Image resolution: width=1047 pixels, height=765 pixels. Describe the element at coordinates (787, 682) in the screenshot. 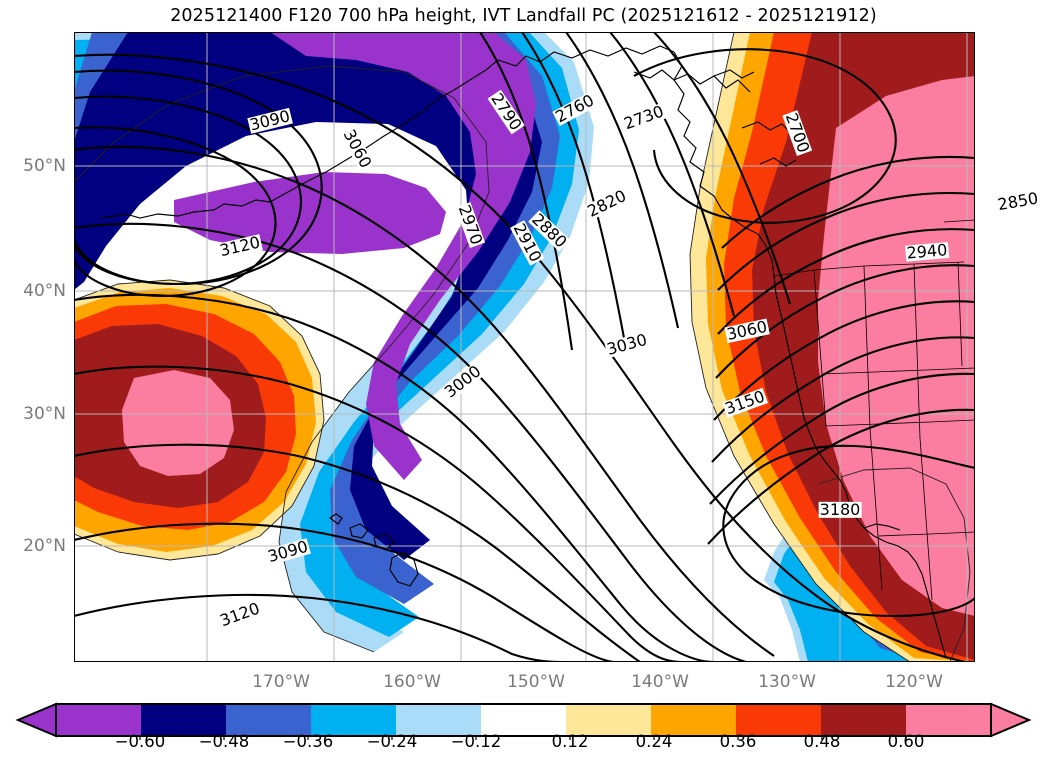

I see `longitude-tick-130W: 130°W` at that location.